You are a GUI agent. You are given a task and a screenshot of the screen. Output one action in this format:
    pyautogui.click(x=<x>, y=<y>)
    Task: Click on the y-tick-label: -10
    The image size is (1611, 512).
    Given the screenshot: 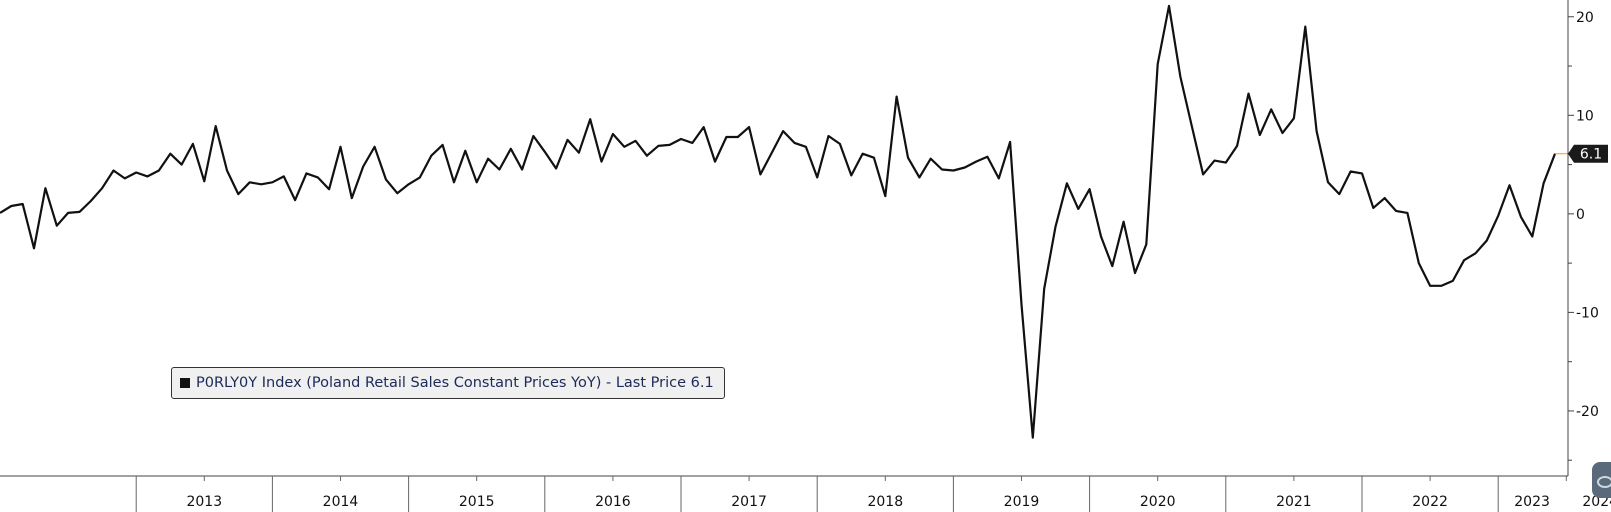 What is the action you would take?
    pyautogui.click(x=1587, y=313)
    